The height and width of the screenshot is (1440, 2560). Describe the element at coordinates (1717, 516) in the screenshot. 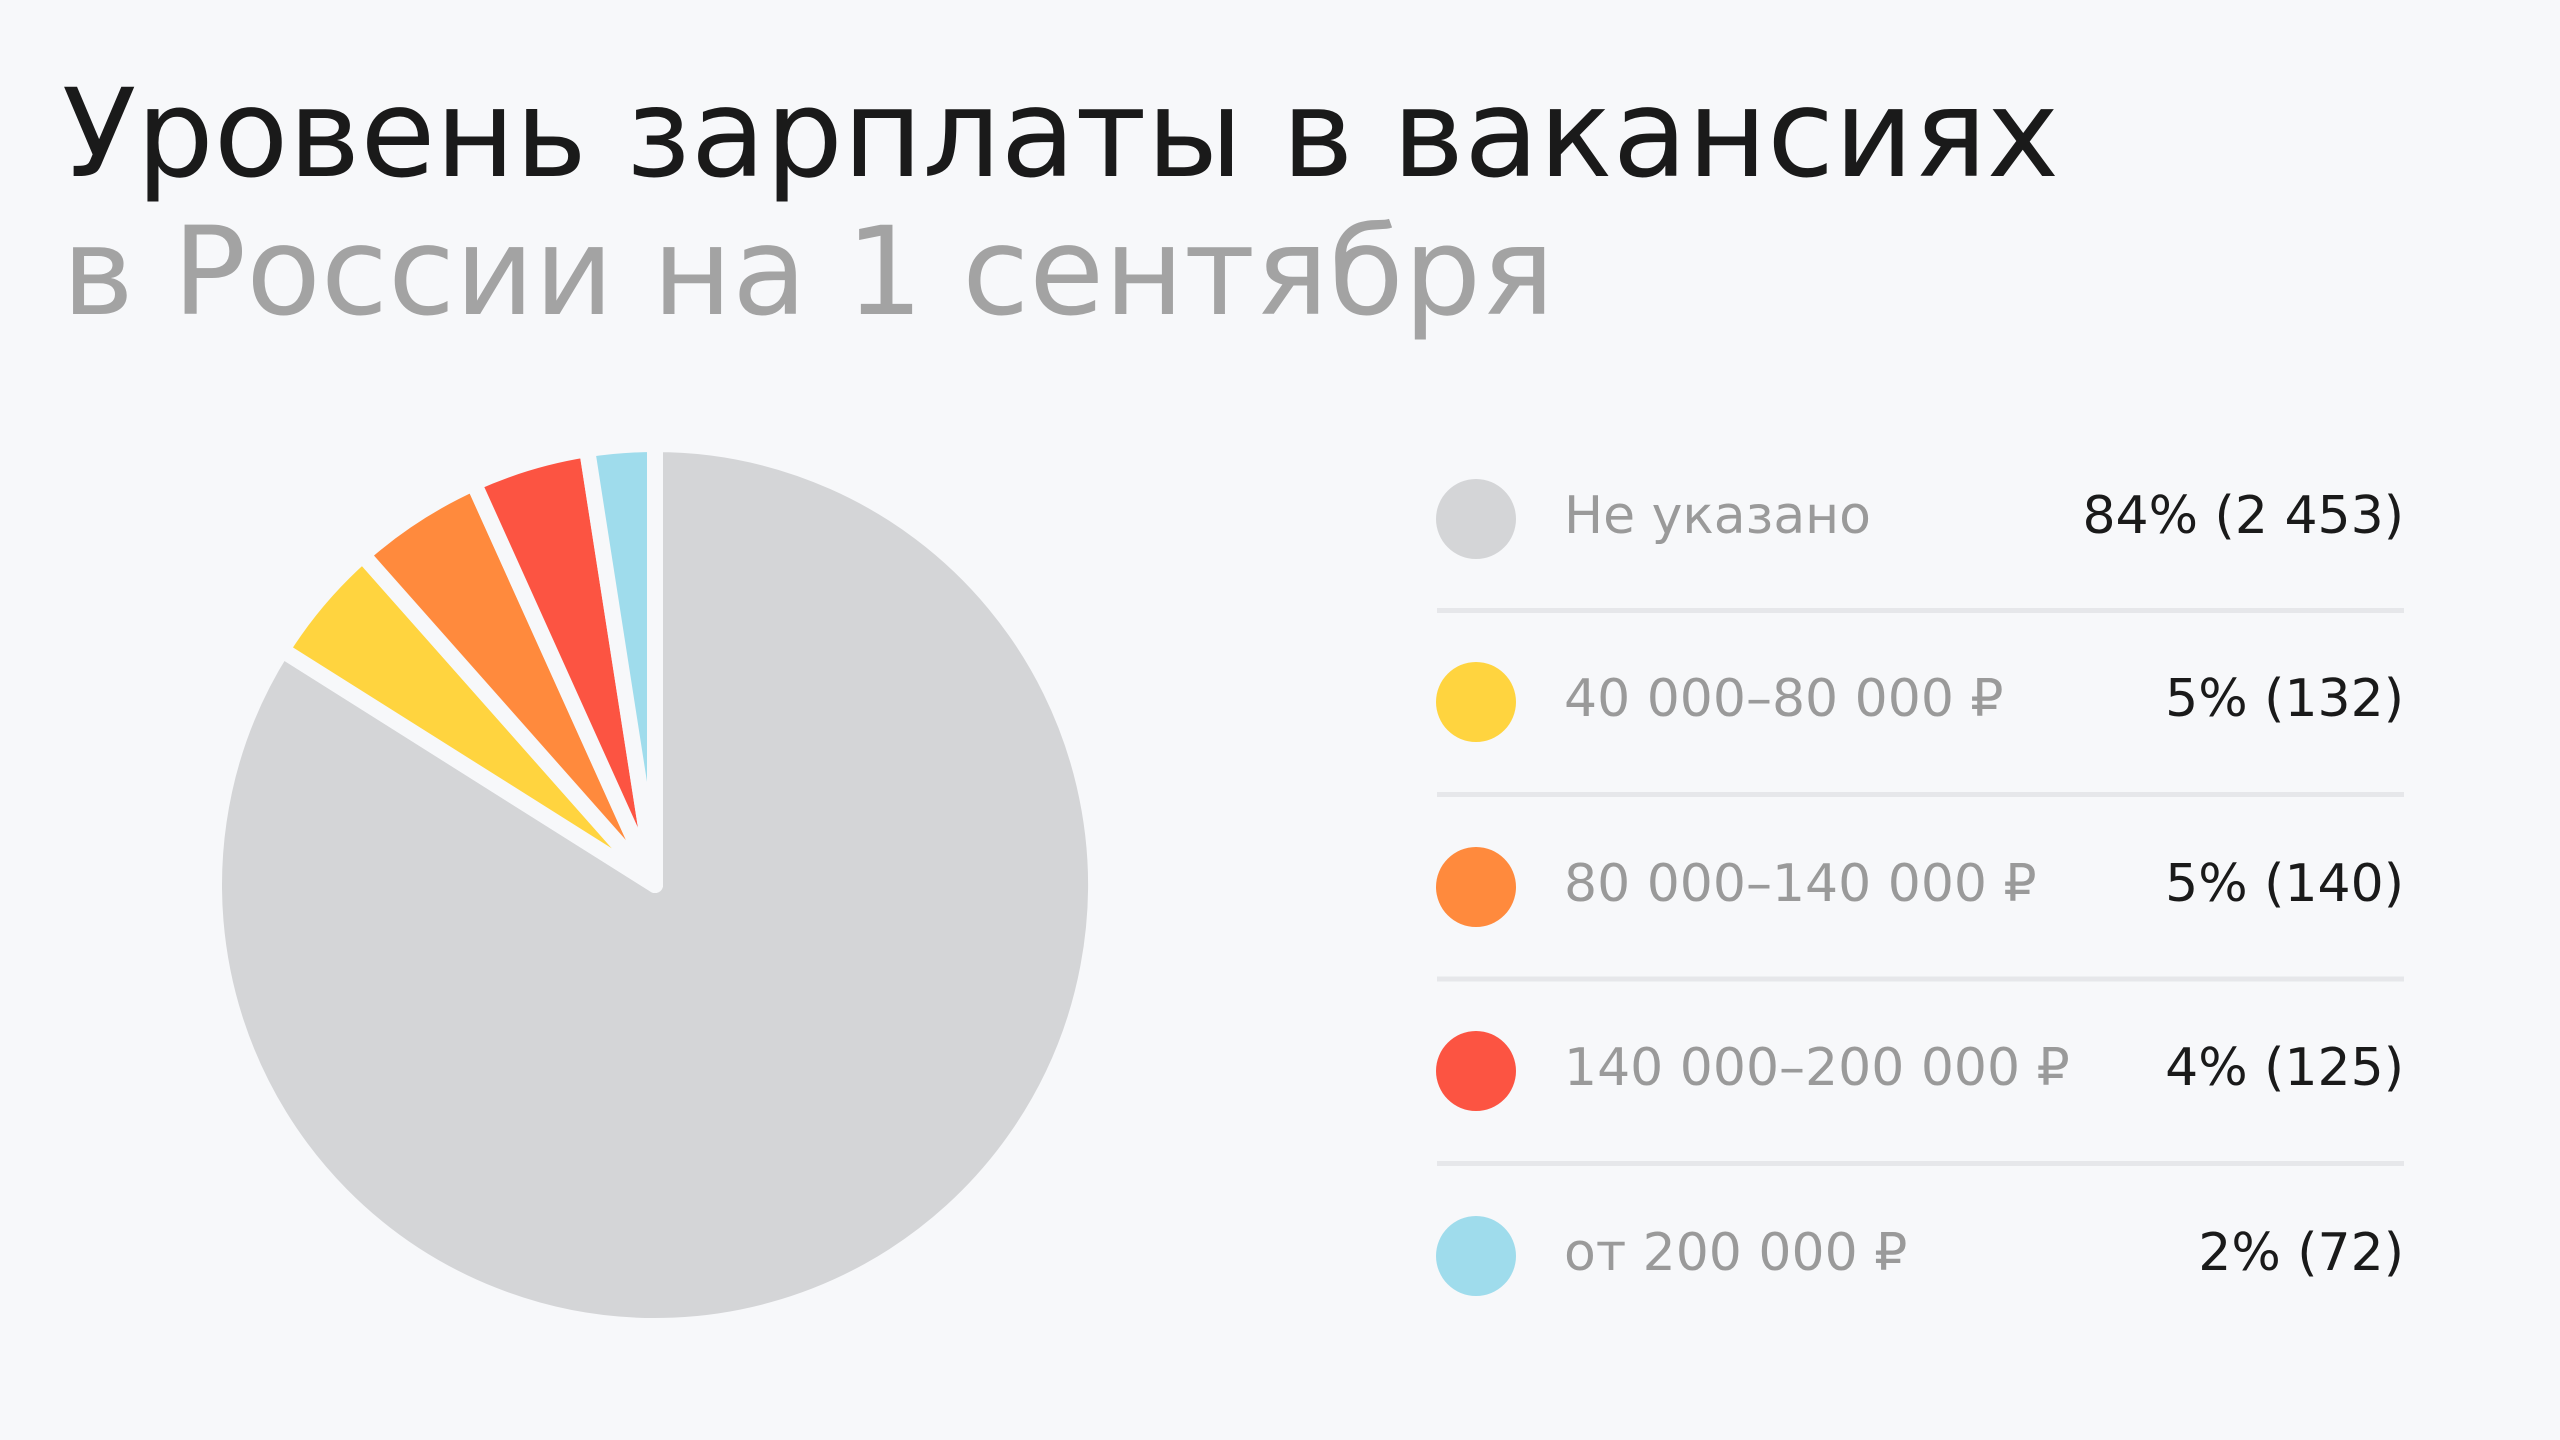

I see `legend-label: Не указано` at that location.